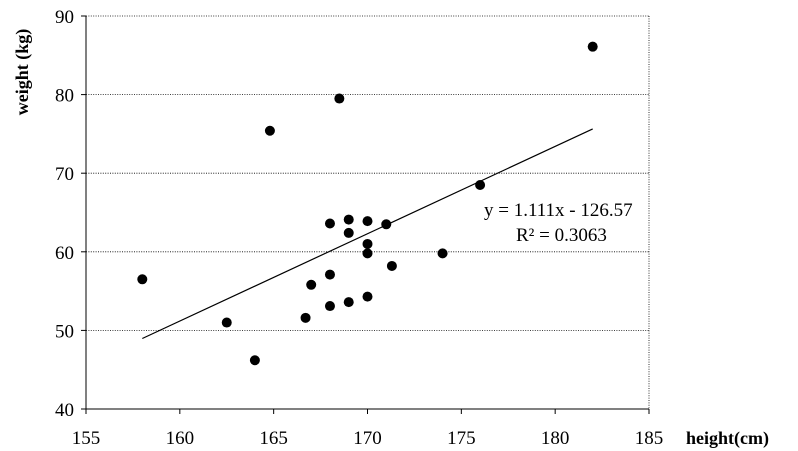  What do you see at coordinates (64, 410) in the screenshot?
I see `y-tick-label: 40` at bounding box center [64, 410].